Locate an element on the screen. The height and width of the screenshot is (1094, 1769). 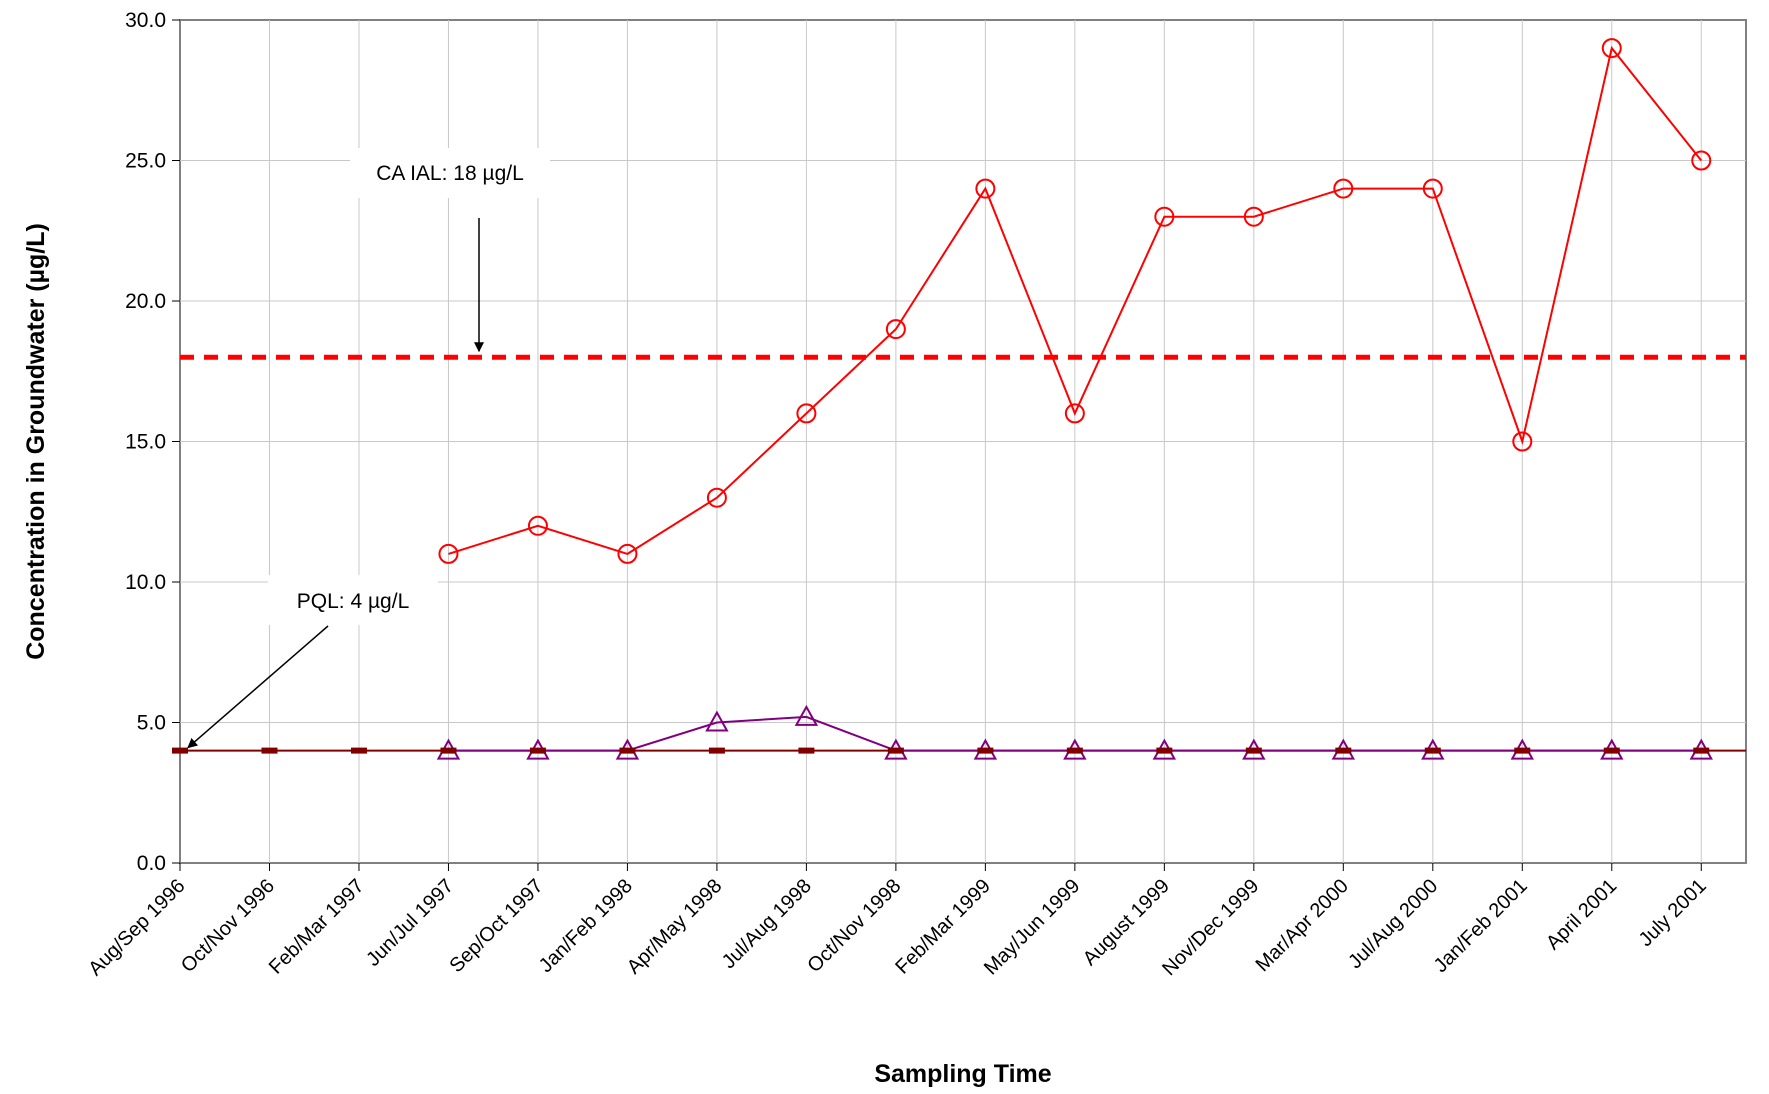
x-tick-label: Sep/Oct 1997 is located at coordinates (496, 926).